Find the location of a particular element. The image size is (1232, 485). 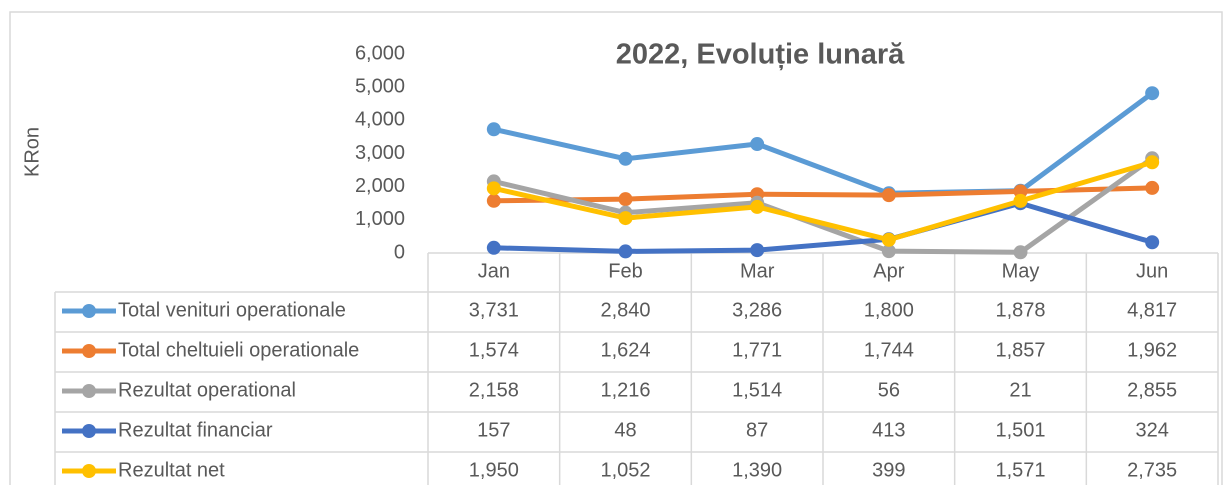

table-cell: 21 is located at coordinates (1020, 390).